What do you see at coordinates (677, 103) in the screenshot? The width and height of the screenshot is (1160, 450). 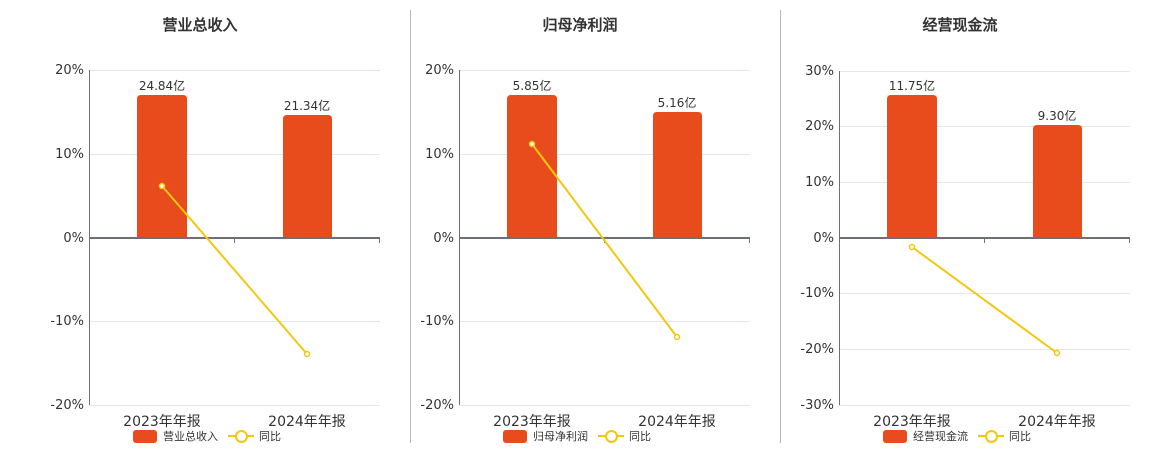 I see `bar-label: 5.16亿` at bounding box center [677, 103].